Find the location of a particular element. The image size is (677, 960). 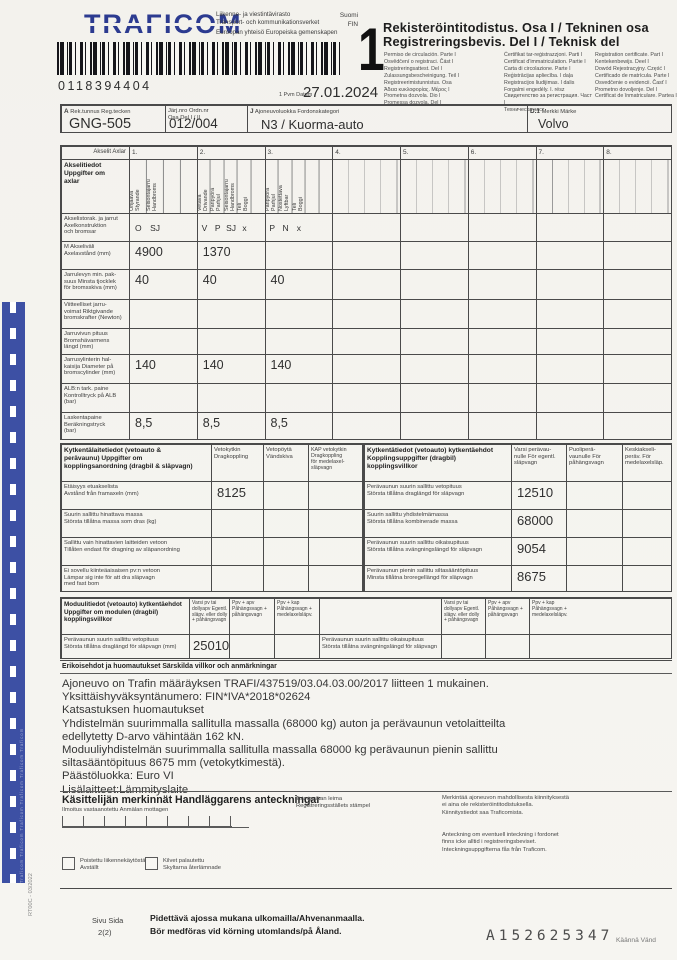

axles-corner-label: Akselit Axlar is located at coordinates (95, 152).